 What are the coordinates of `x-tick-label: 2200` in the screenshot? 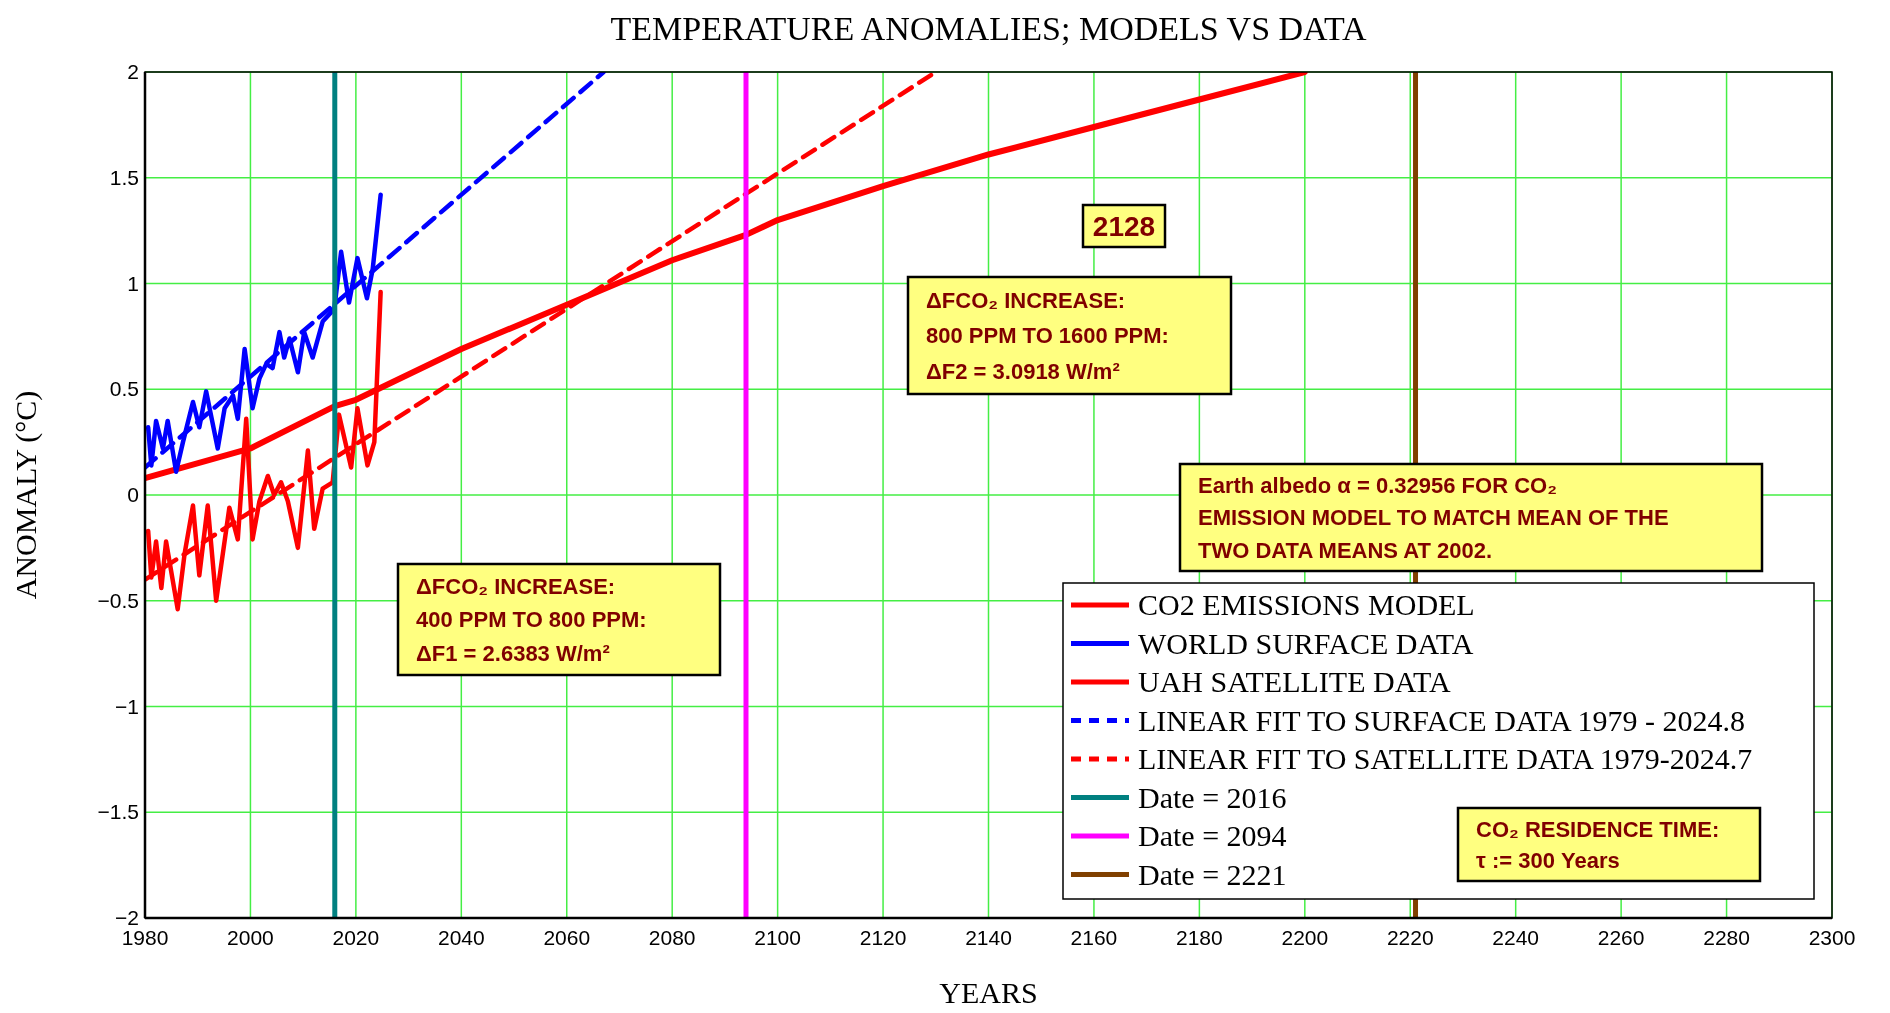 It's located at (1305, 937).